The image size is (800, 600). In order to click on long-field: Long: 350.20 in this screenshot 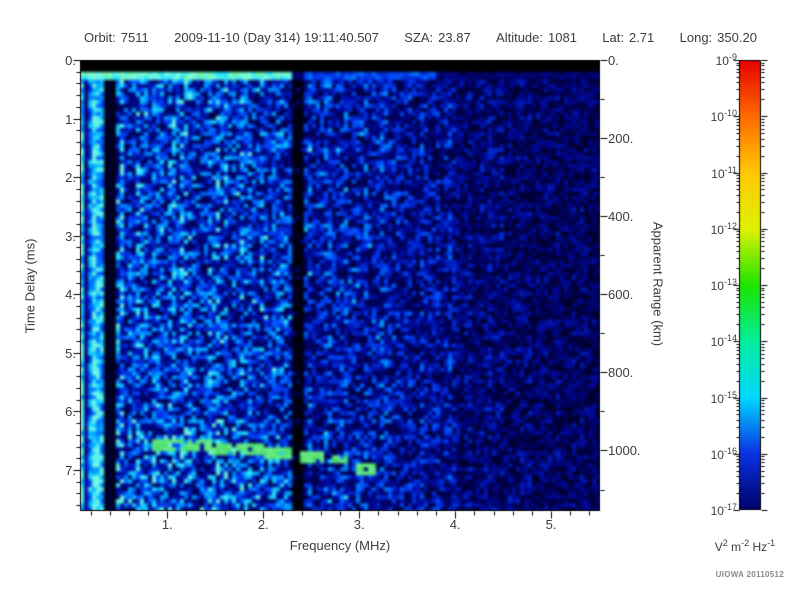, I will do `click(721, 37)`.